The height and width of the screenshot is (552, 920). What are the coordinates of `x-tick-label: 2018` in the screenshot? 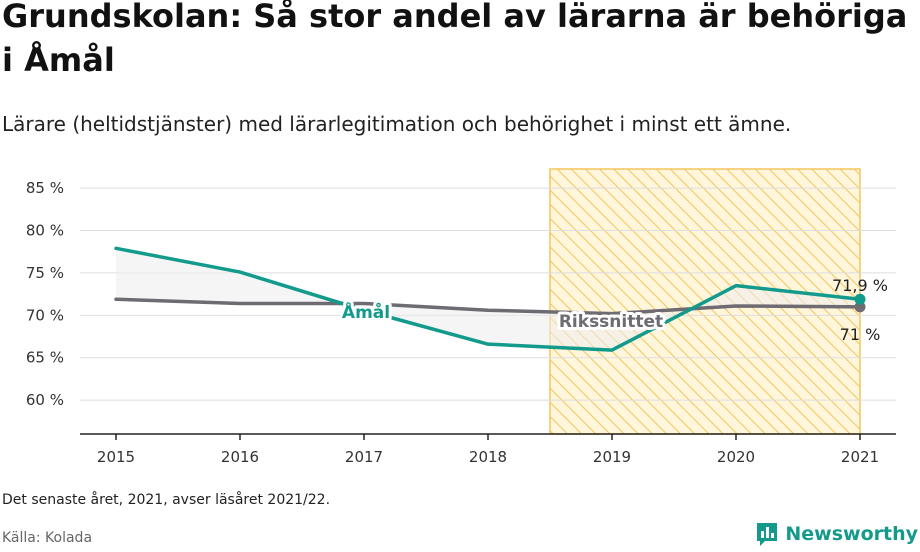 It's located at (488, 457).